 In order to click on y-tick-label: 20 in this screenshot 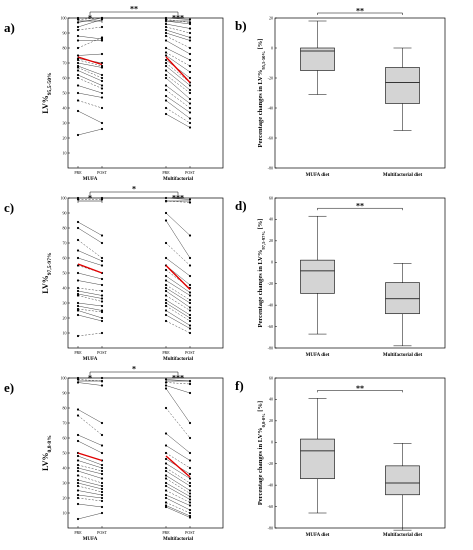, I will do `click(65, 317)`.